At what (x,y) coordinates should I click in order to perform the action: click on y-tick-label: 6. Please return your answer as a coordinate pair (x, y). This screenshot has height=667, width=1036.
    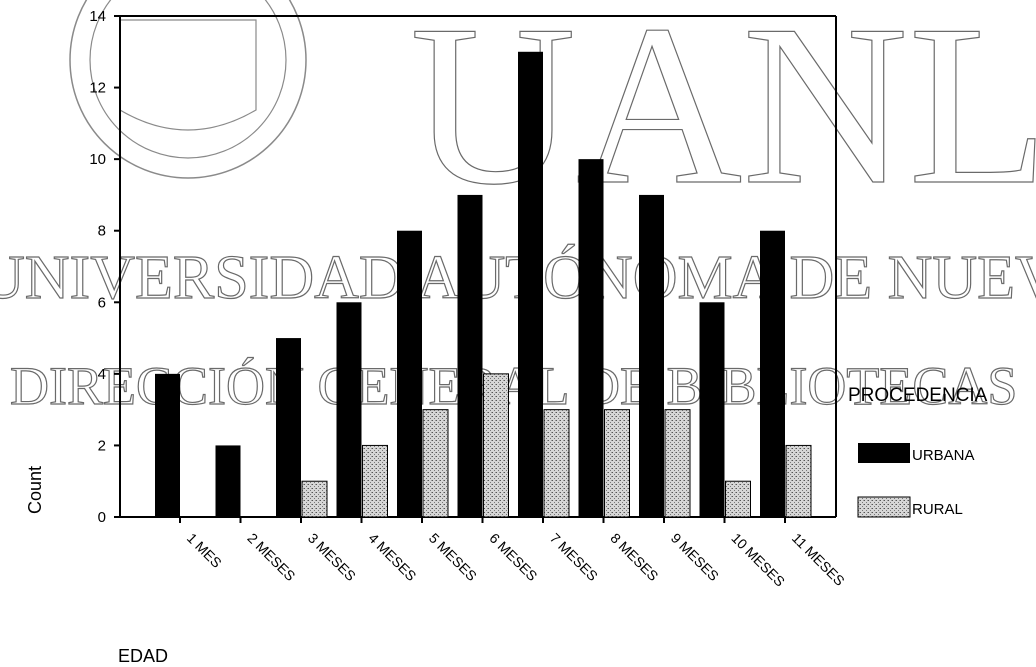
    Looking at the image, I should click on (102, 302).